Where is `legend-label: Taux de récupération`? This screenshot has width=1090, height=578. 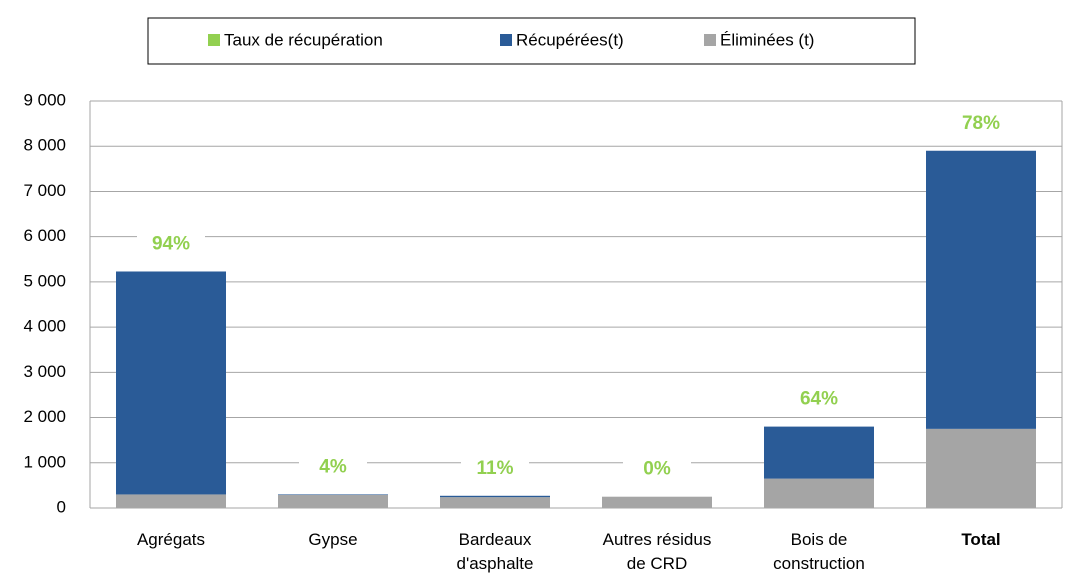 legend-label: Taux de récupération is located at coordinates (303, 39).